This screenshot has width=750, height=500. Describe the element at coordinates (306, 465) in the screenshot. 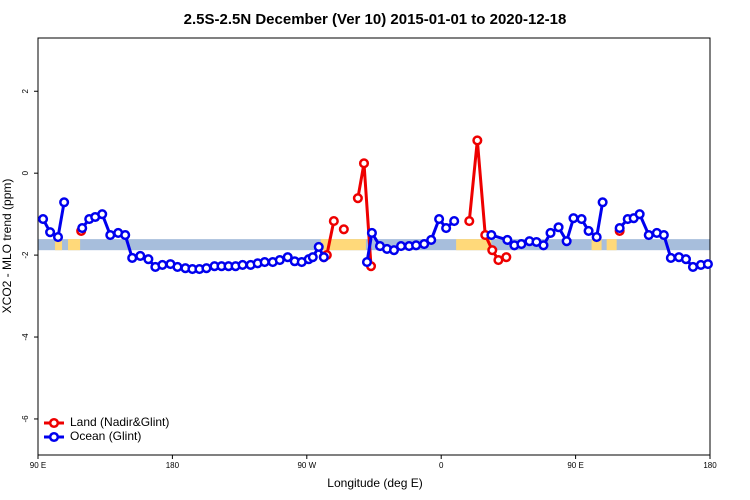

I see `x-tick-label: 90 W` at that location.